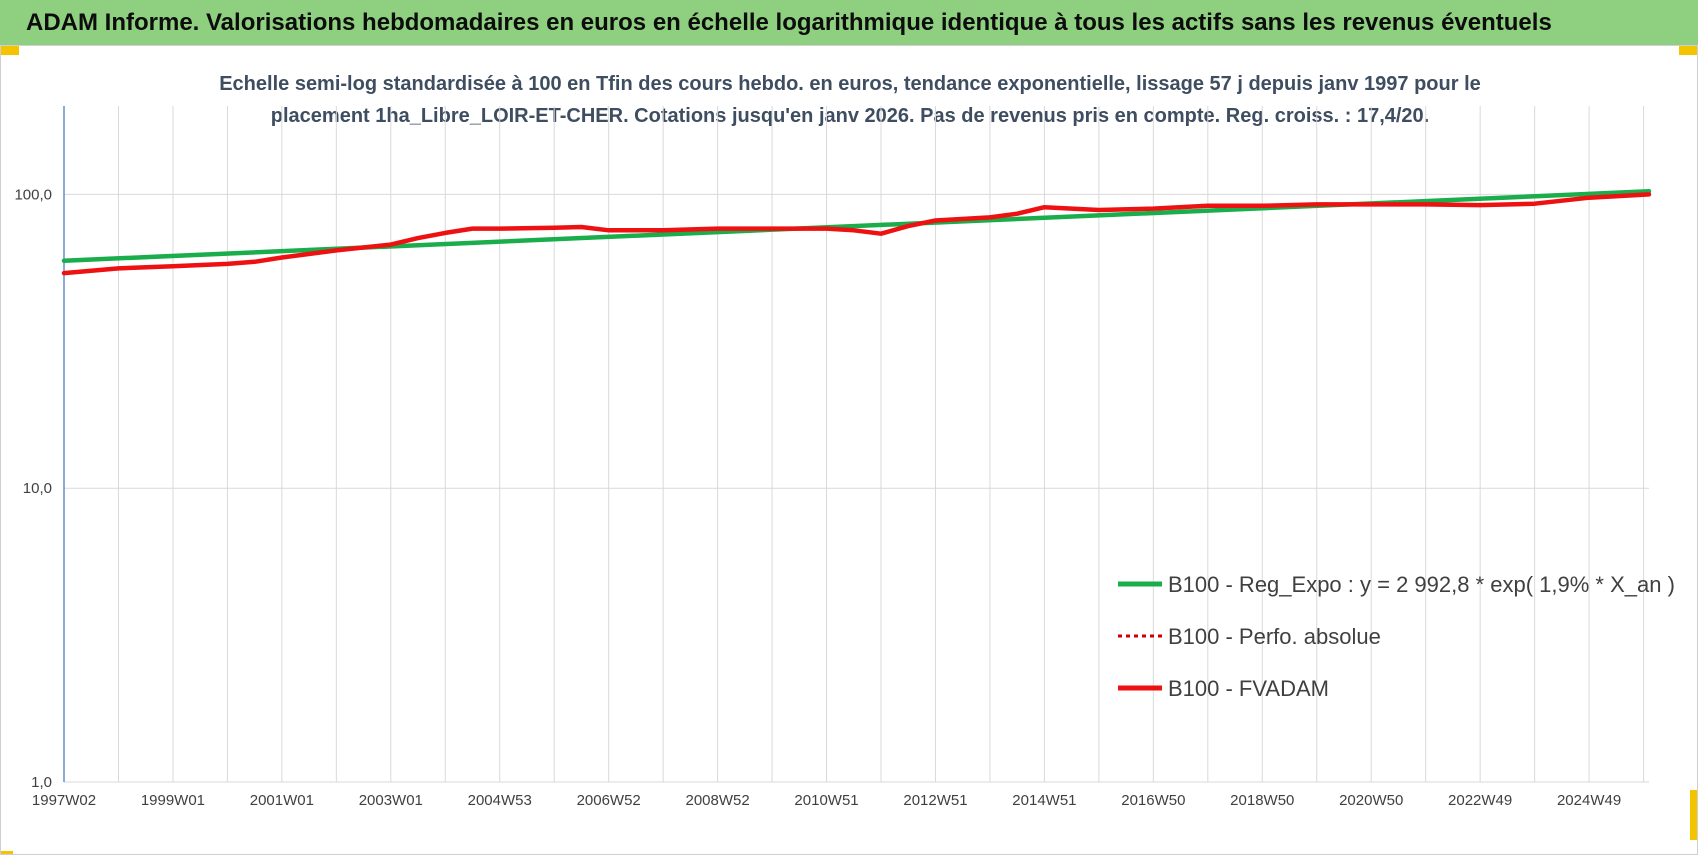 This screenshot has height=856, width=1698. Describe the element at coordinates (1371, 800) in the screenshot. I see `x-tick-label: 2020W50` at that location.